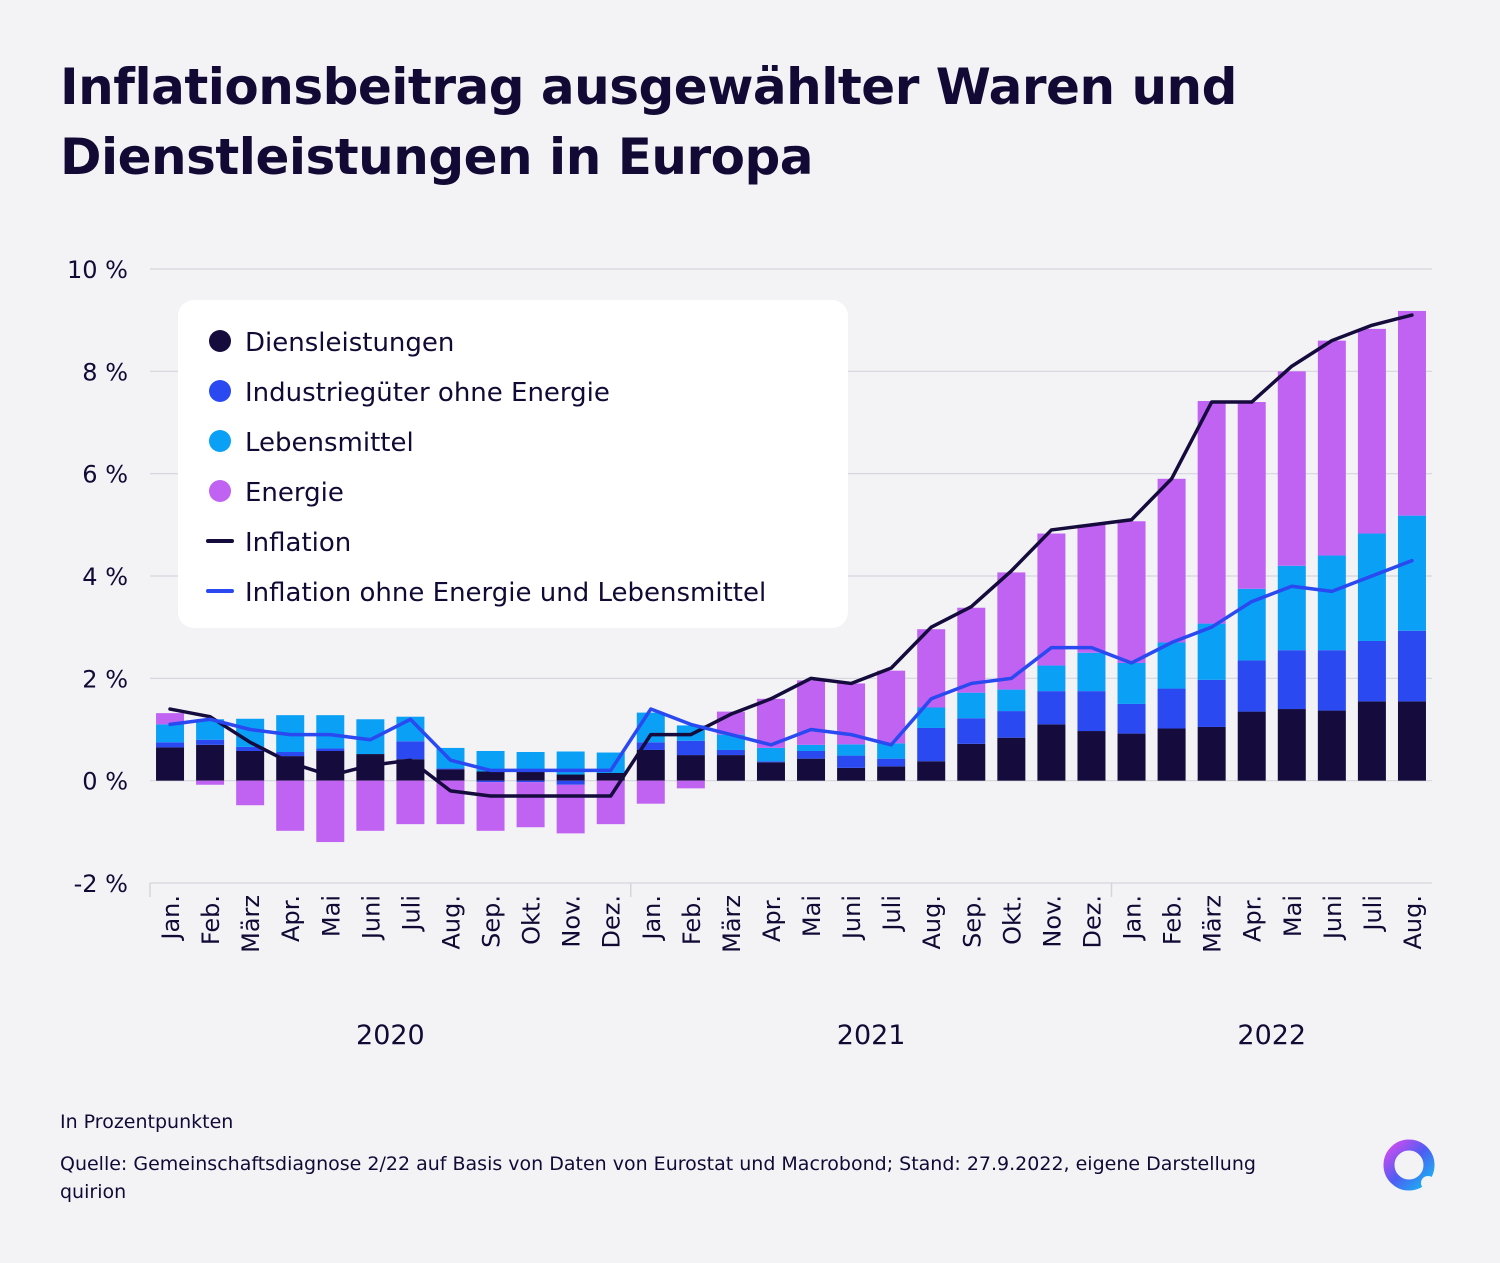 The height and width of the screenshot is (1263, 1500). Describe the element at coordinates (427, 393) in the screenshot. I see `legend-label: Industriegüter ohne Energie` at that location.